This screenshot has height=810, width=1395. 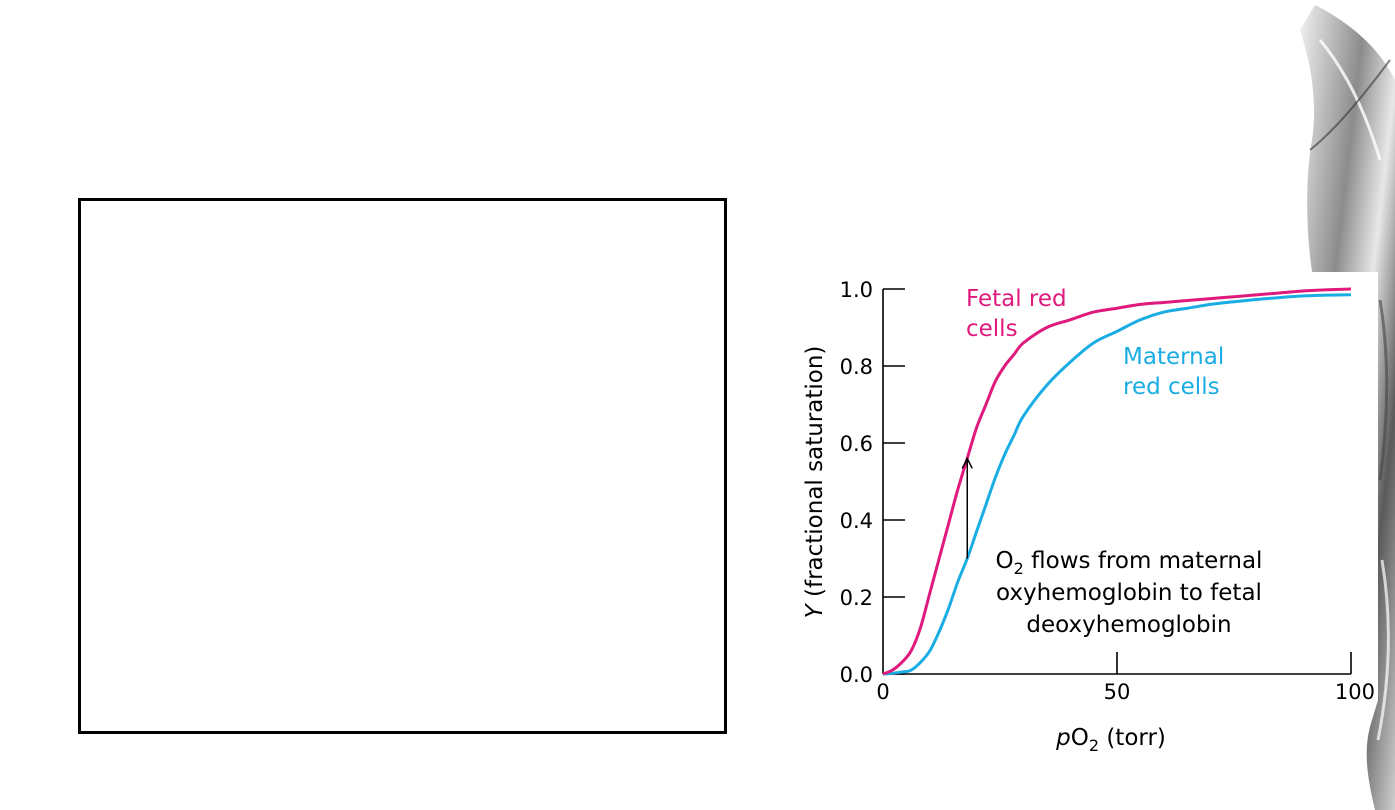 What do you see at coordinates (856, 598) in the screenshot?
I see `y-tick-label: 0.2` at bounding box center [856, 598].